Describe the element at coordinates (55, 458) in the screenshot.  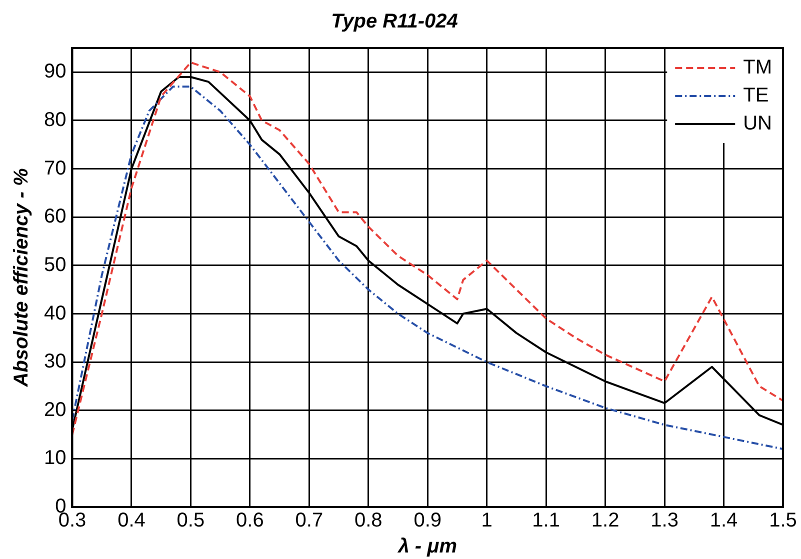
I see `y-tick-label: 10` at that location.